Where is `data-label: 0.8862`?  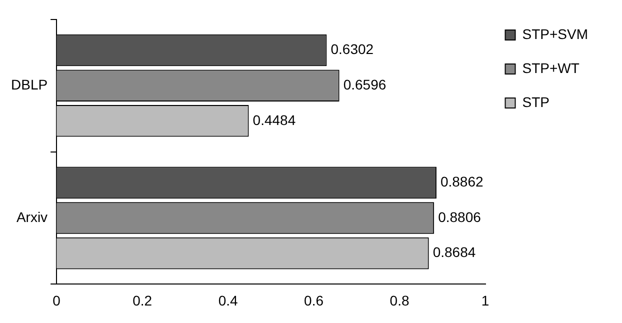
data-label: 0.8862 is located at coordinates (462, 182).